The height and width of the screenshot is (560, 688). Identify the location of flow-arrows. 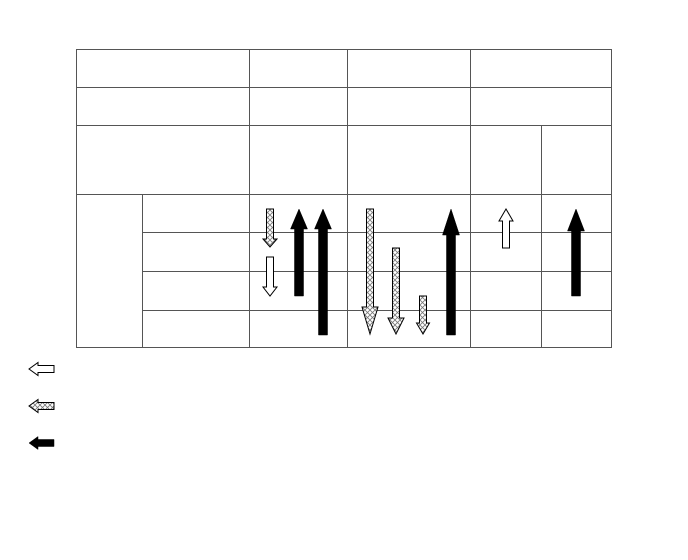
(423, 272).